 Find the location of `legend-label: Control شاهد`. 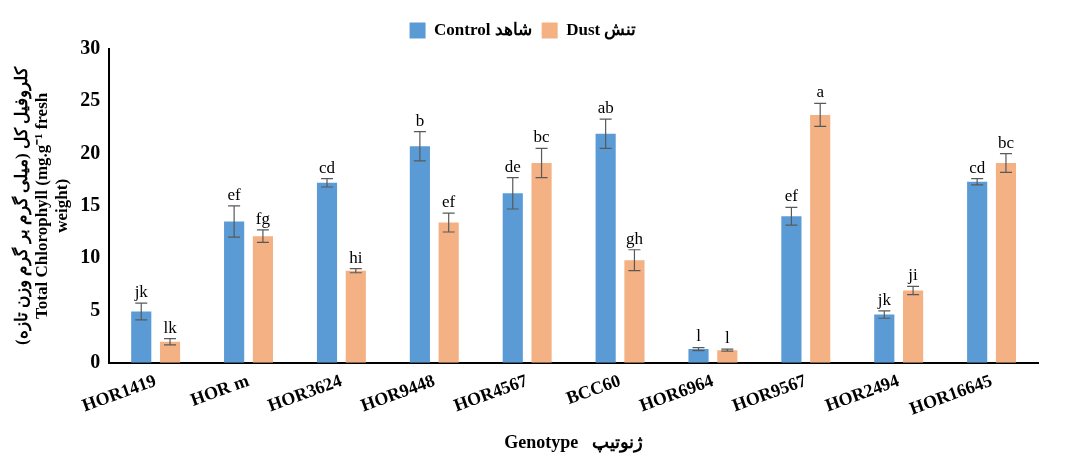

legend-label: Control شاهد is located at coordinates (483, 29).